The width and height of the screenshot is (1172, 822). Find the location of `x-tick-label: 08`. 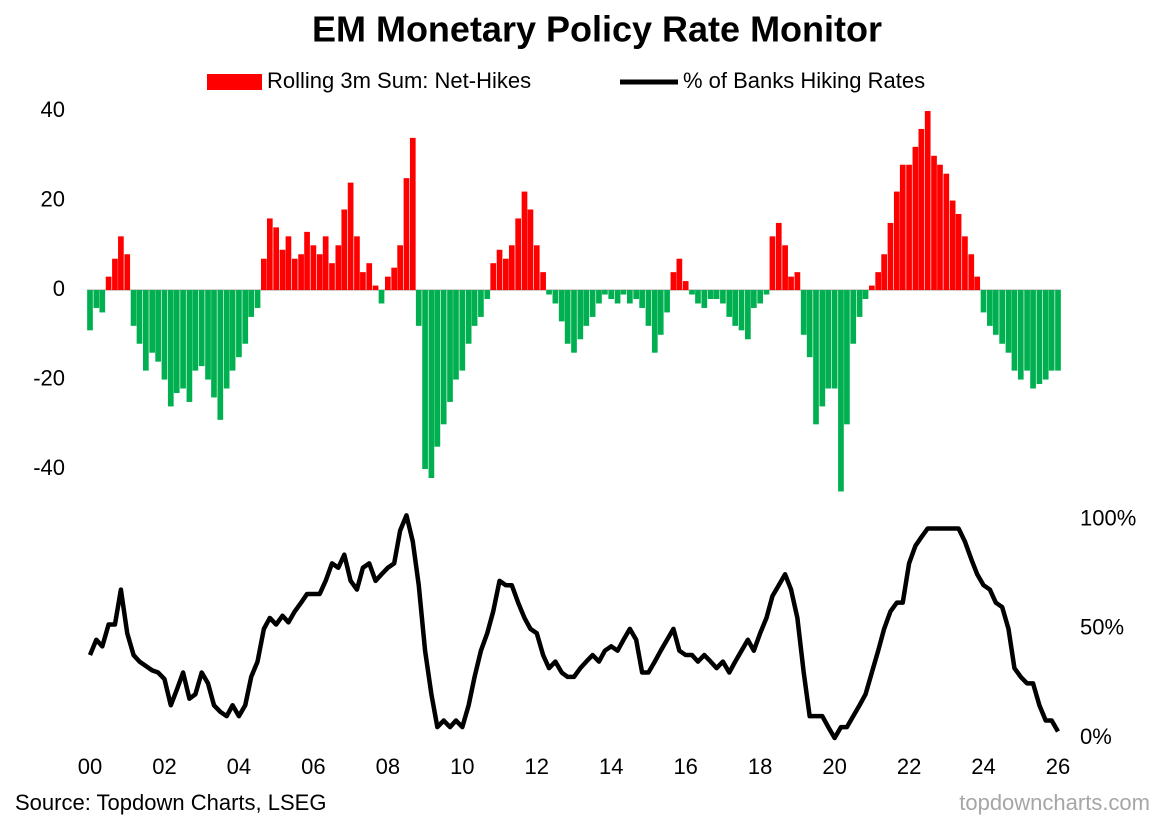

x-tick-label: 08 is located at coordinates (388, 766).